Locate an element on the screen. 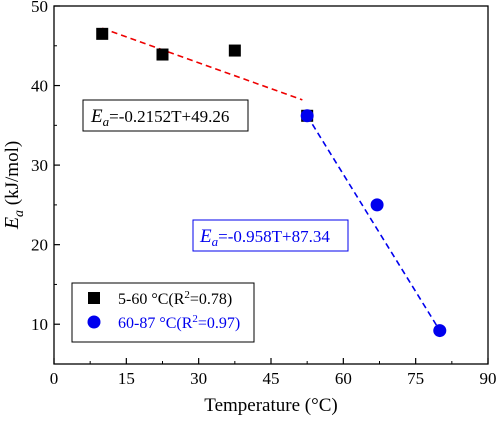 Image resolution: width=498 pixels, height=421 pixels. legend-label-1-prefix: 5-60 °C(R is located at coordinates (151, 299).